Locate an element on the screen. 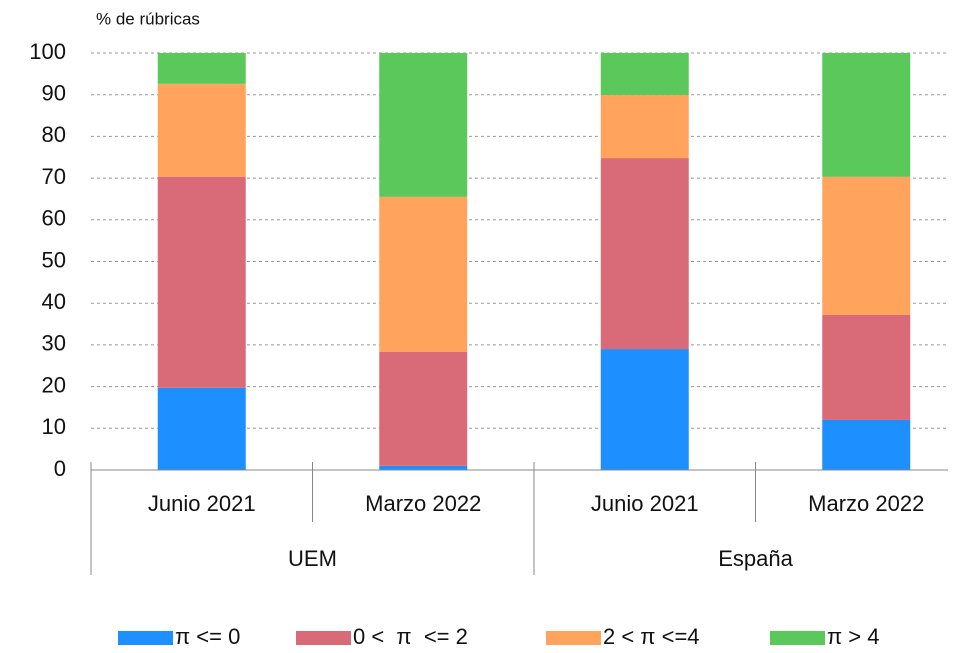 The width and height of the screenshot is (953, 653). y-tick-label: 30 is located at coordinates (54, 343).